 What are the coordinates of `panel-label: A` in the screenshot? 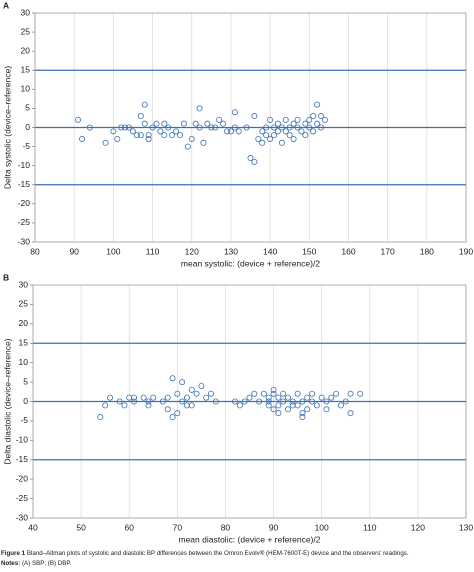 It's located at (6, 5).